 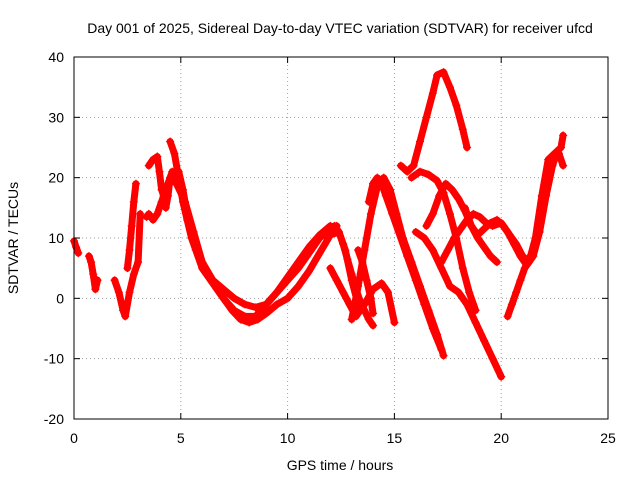 I want to click on y-tick-label: -20, so click(x=54, y=419).